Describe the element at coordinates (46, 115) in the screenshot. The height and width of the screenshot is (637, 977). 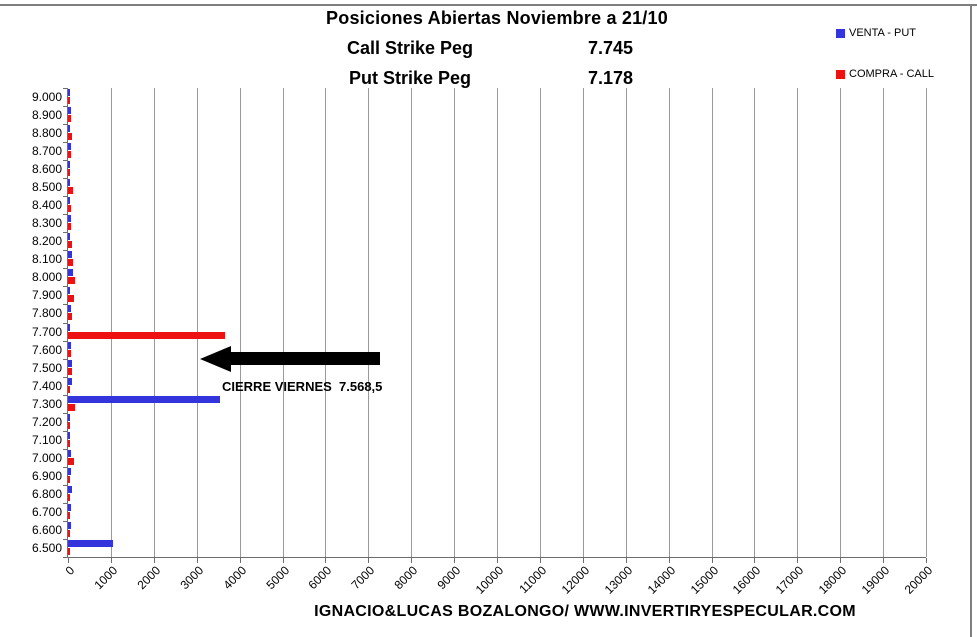
I see `y-axis-label-8.900: 8.900` at that location.